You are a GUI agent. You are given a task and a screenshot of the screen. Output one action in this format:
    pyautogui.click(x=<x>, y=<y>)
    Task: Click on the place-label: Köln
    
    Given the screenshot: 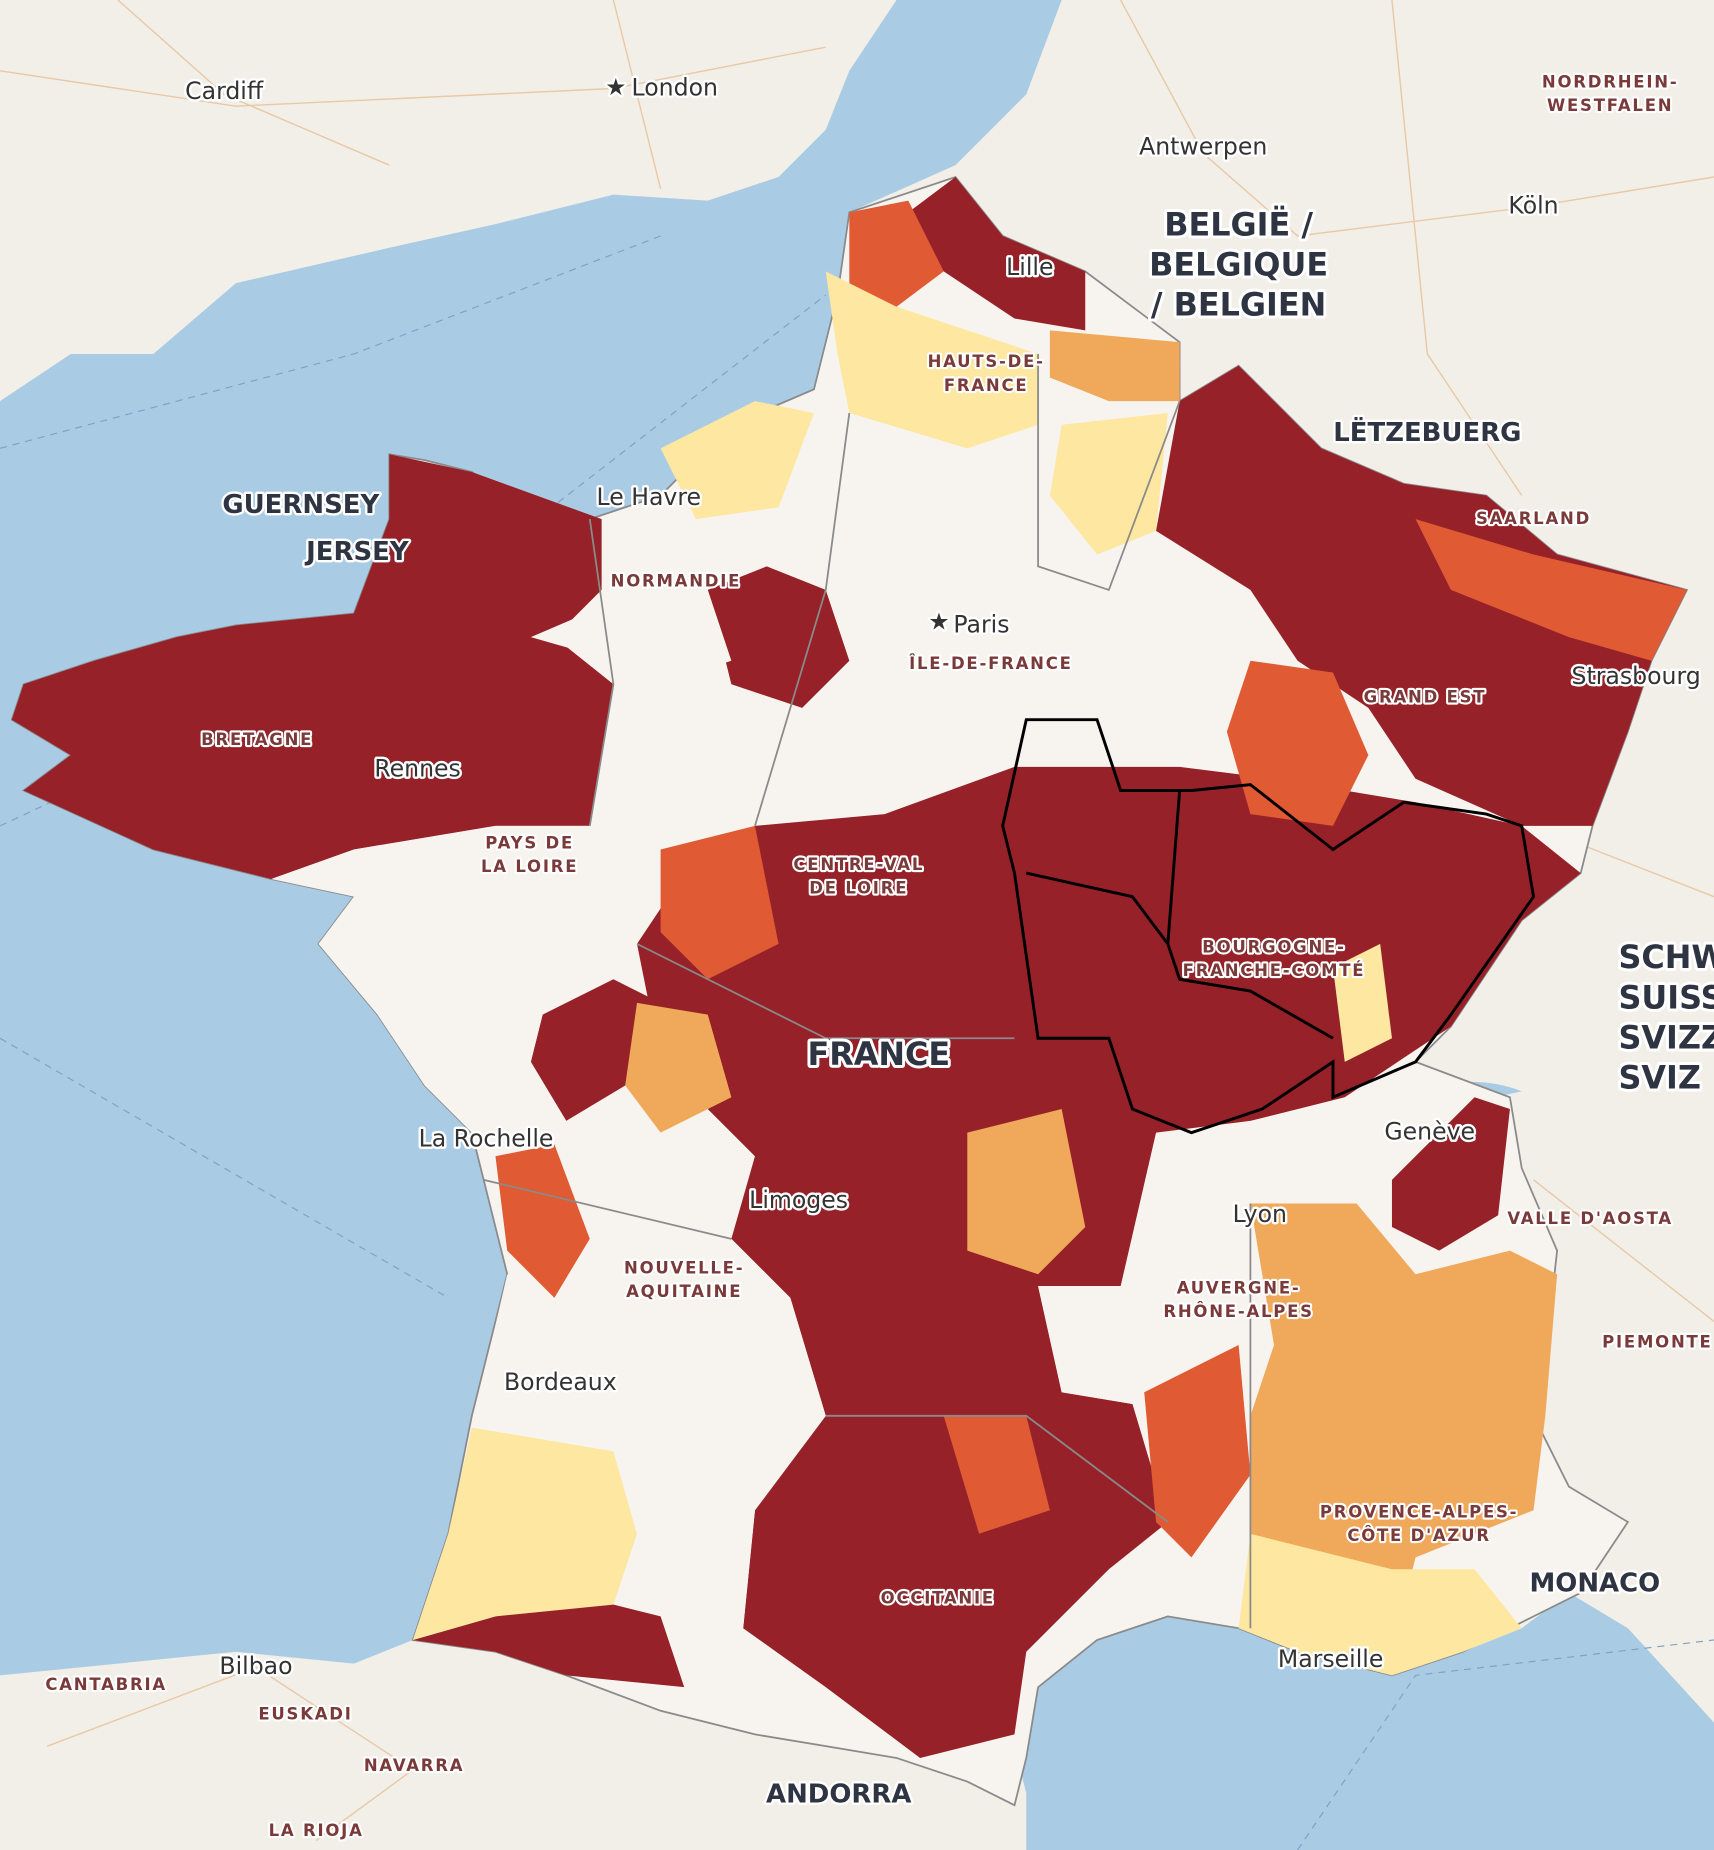 What is the action you would take?
    pyautogui.click(x=1533, y=205)
    